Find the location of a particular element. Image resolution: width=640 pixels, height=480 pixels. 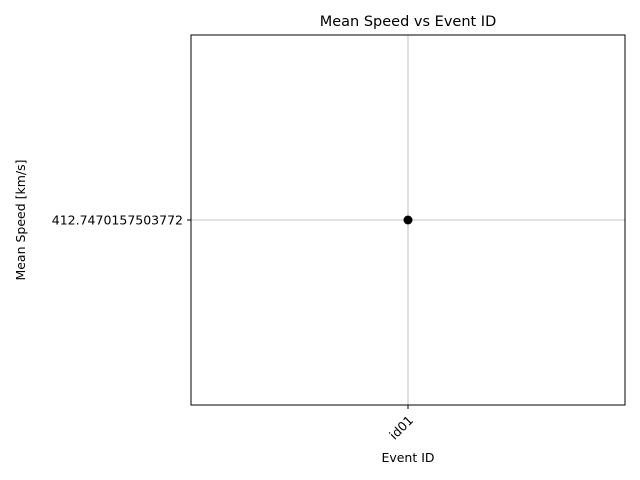

chart-title: Mean Speed vs Event ID is located at coordinates (408, 22).